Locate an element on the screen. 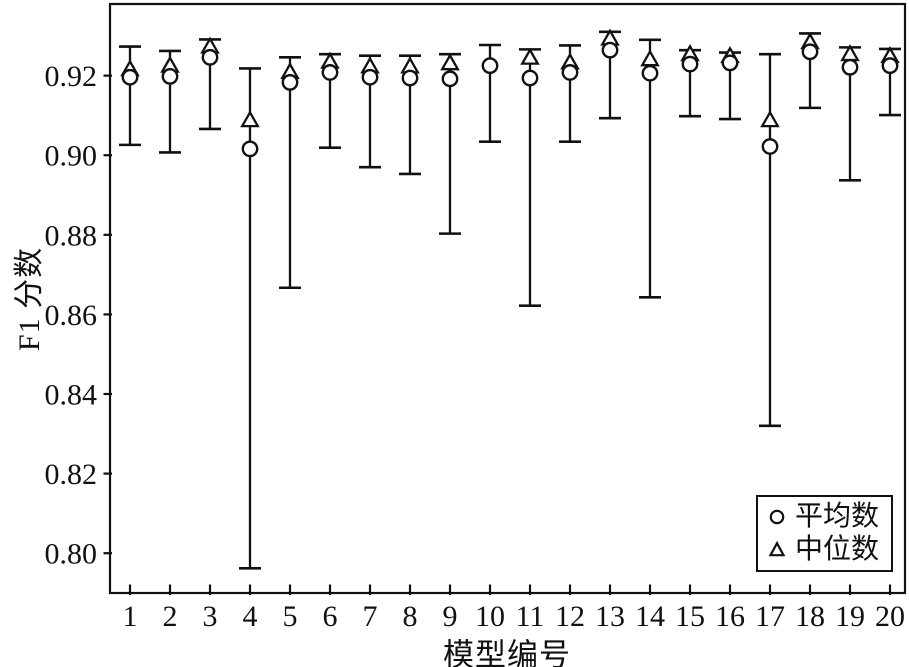 The height and width of the screenshot is (667, 909). y-tick-label-0.84: 0.84 is located at coordinates (71, 395).